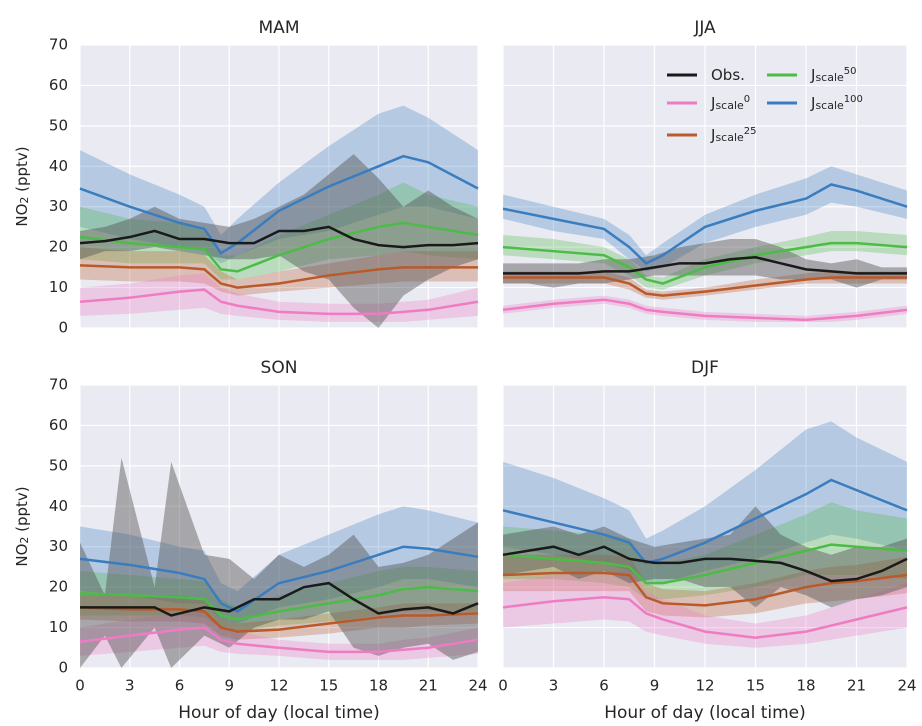  I want to click on legend-label: Jscale50, so click(833, 75).